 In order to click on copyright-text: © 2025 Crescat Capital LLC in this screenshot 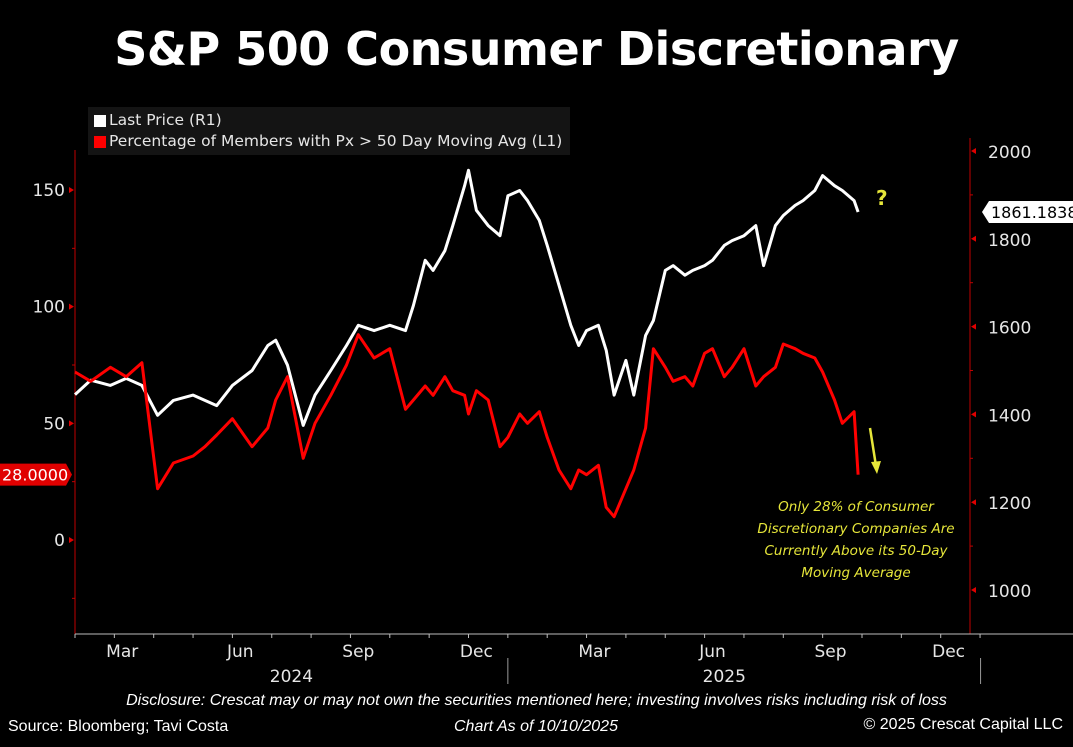, I will do `click(963, 724)`.